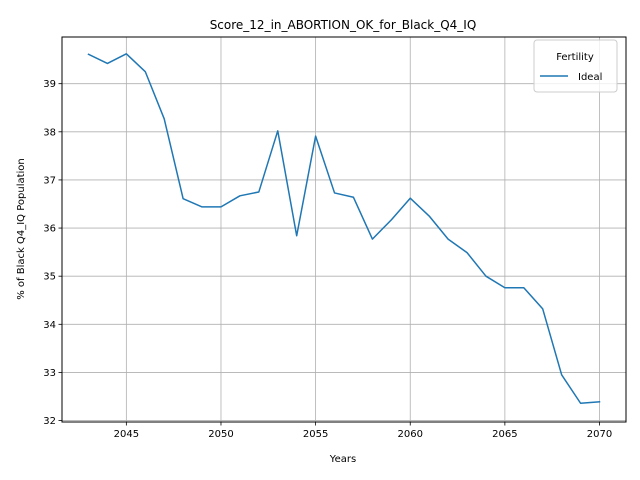 Image resolution: width=640 pixels, height=480 pixels. I want to click on x-tick-label: 2055, so click(315, 434).